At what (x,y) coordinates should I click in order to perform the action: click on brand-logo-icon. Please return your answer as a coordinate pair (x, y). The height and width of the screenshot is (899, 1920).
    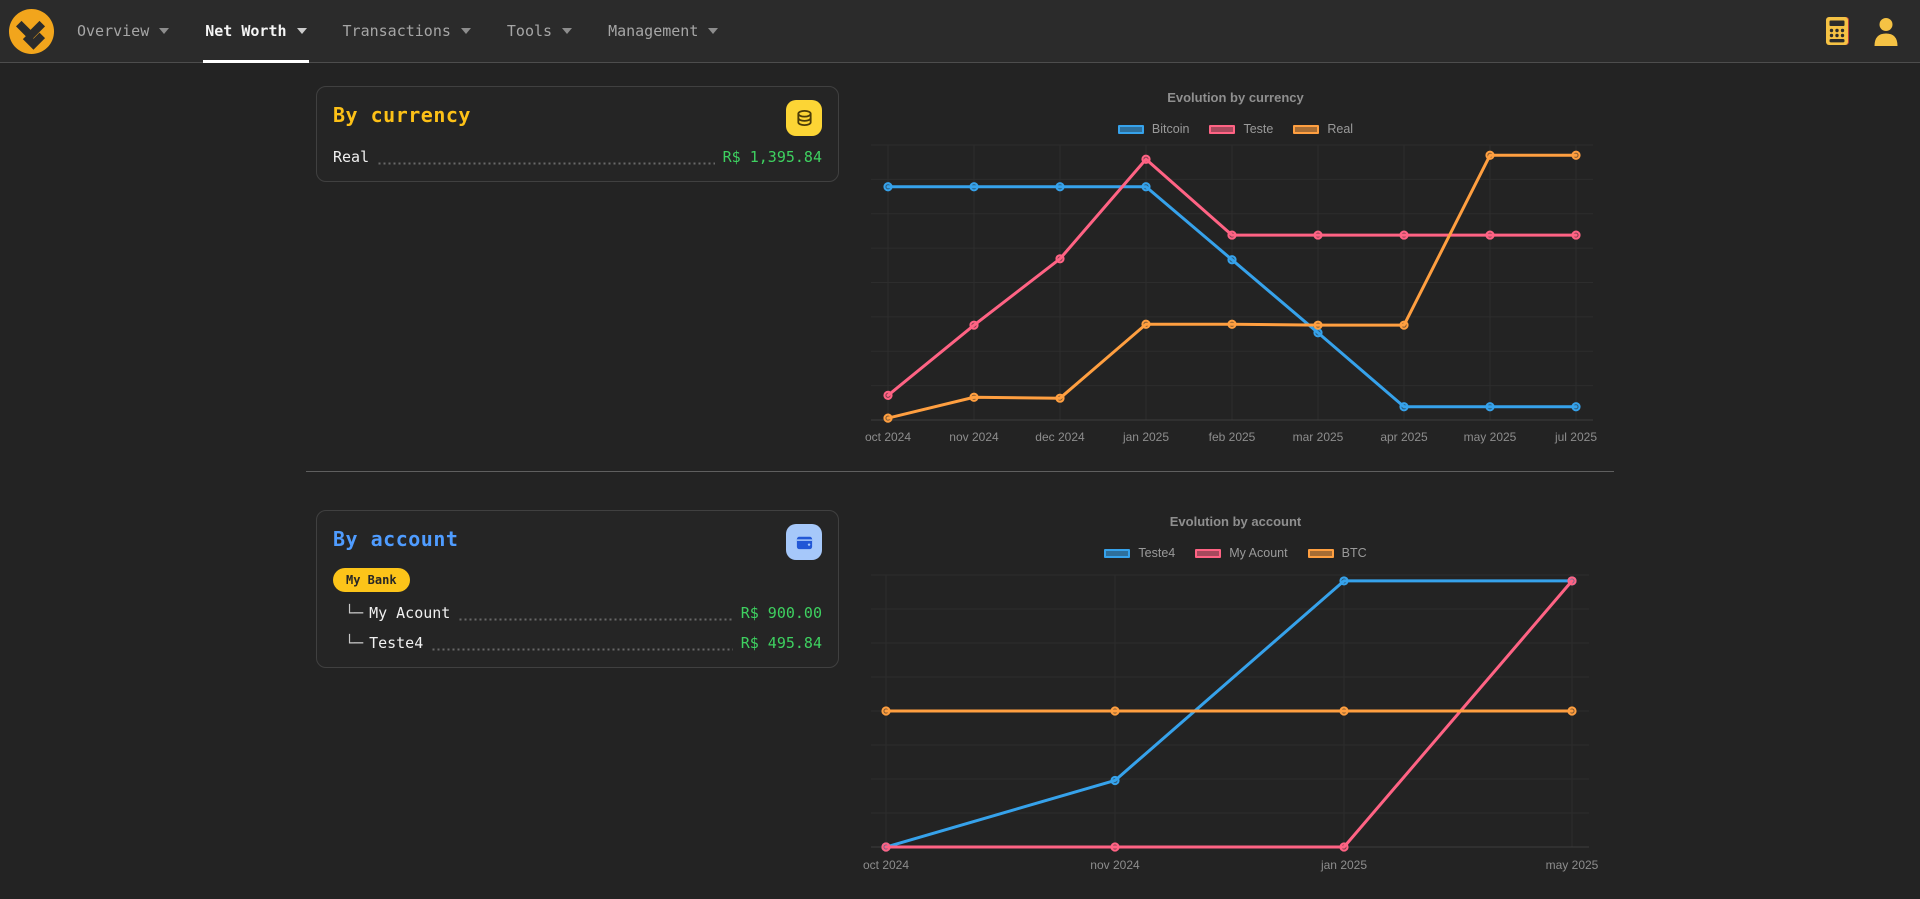
    Looking at the image, I should click on (31, 31).